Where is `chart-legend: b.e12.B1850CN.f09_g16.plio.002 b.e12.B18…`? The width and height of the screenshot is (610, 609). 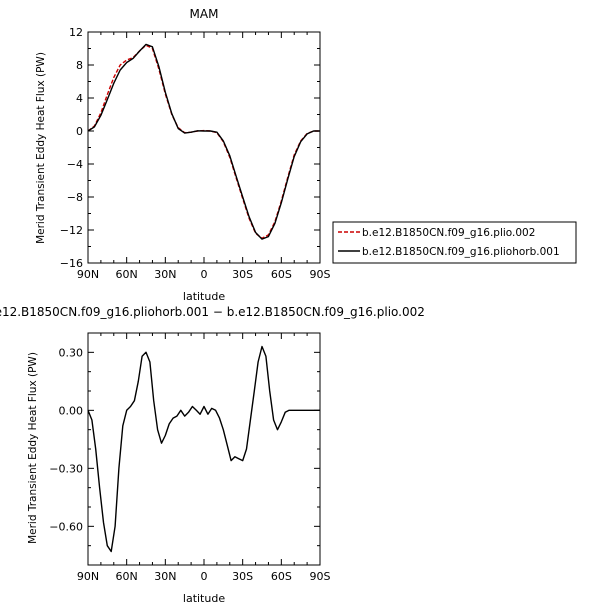
chart-legend: b.e12.B1850CN.f09_g16.plio.002 b.e12.B18… is located at coordinates (454, 242).